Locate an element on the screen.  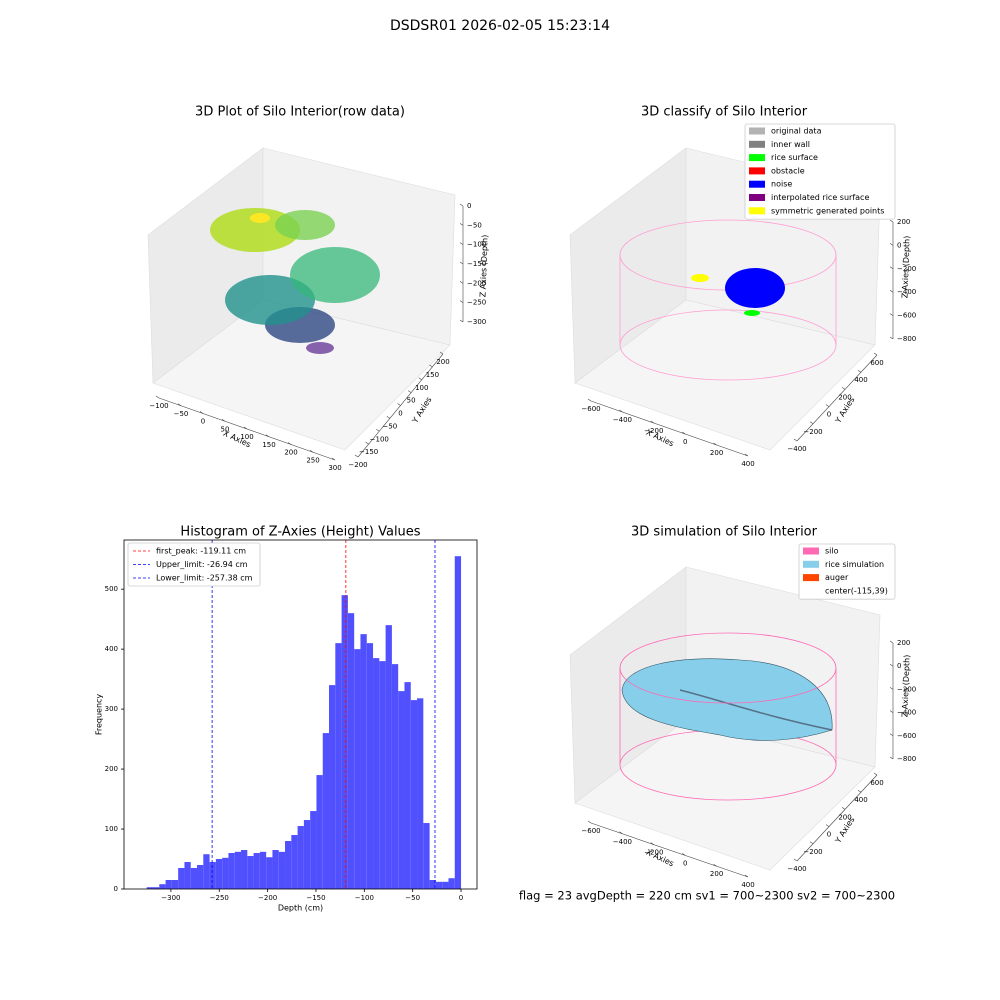
legend-label: obstacle is located at coordinates (788, 170).